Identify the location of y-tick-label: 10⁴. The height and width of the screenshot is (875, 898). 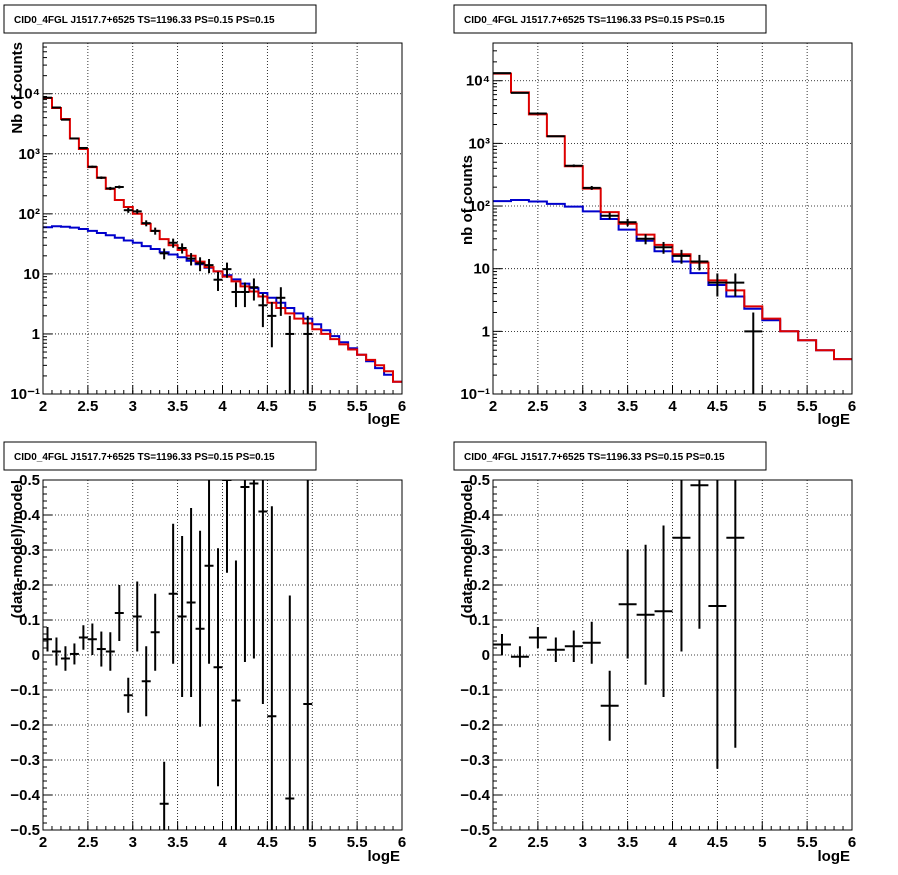
(478, 81).